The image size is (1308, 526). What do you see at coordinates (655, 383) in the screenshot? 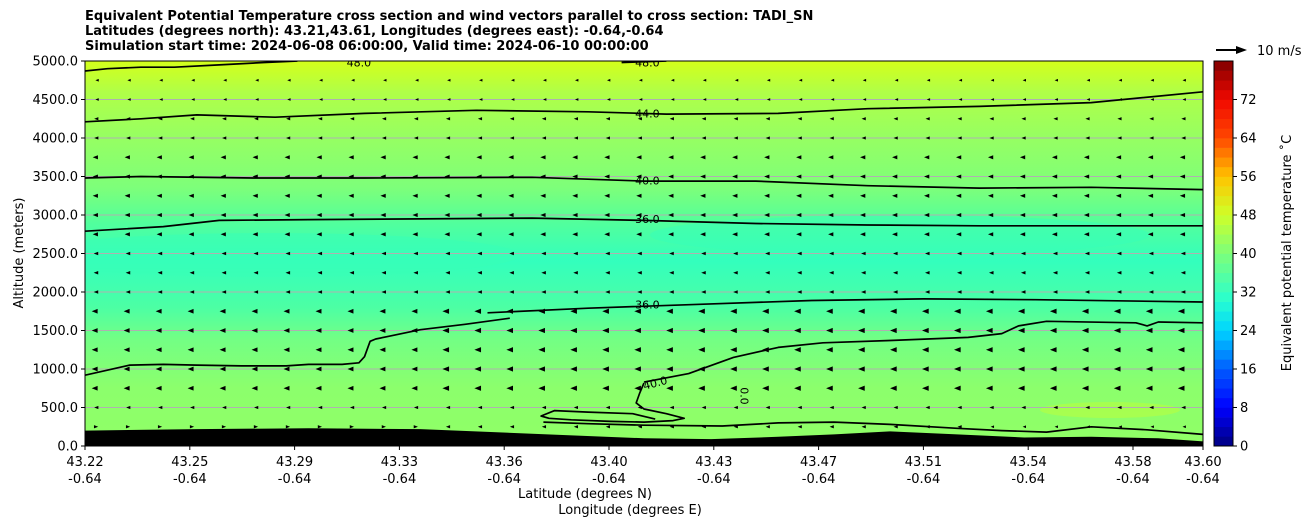
I see `contour-label: 40.0` at bounding box center [655, 383].